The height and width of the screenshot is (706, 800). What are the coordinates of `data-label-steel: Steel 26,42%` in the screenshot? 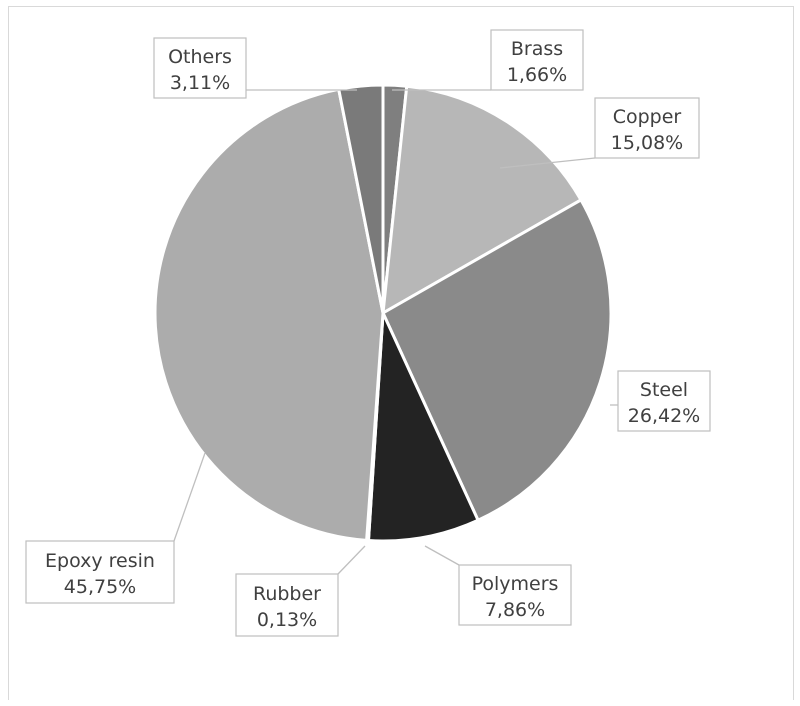 It's located at (664, 401).